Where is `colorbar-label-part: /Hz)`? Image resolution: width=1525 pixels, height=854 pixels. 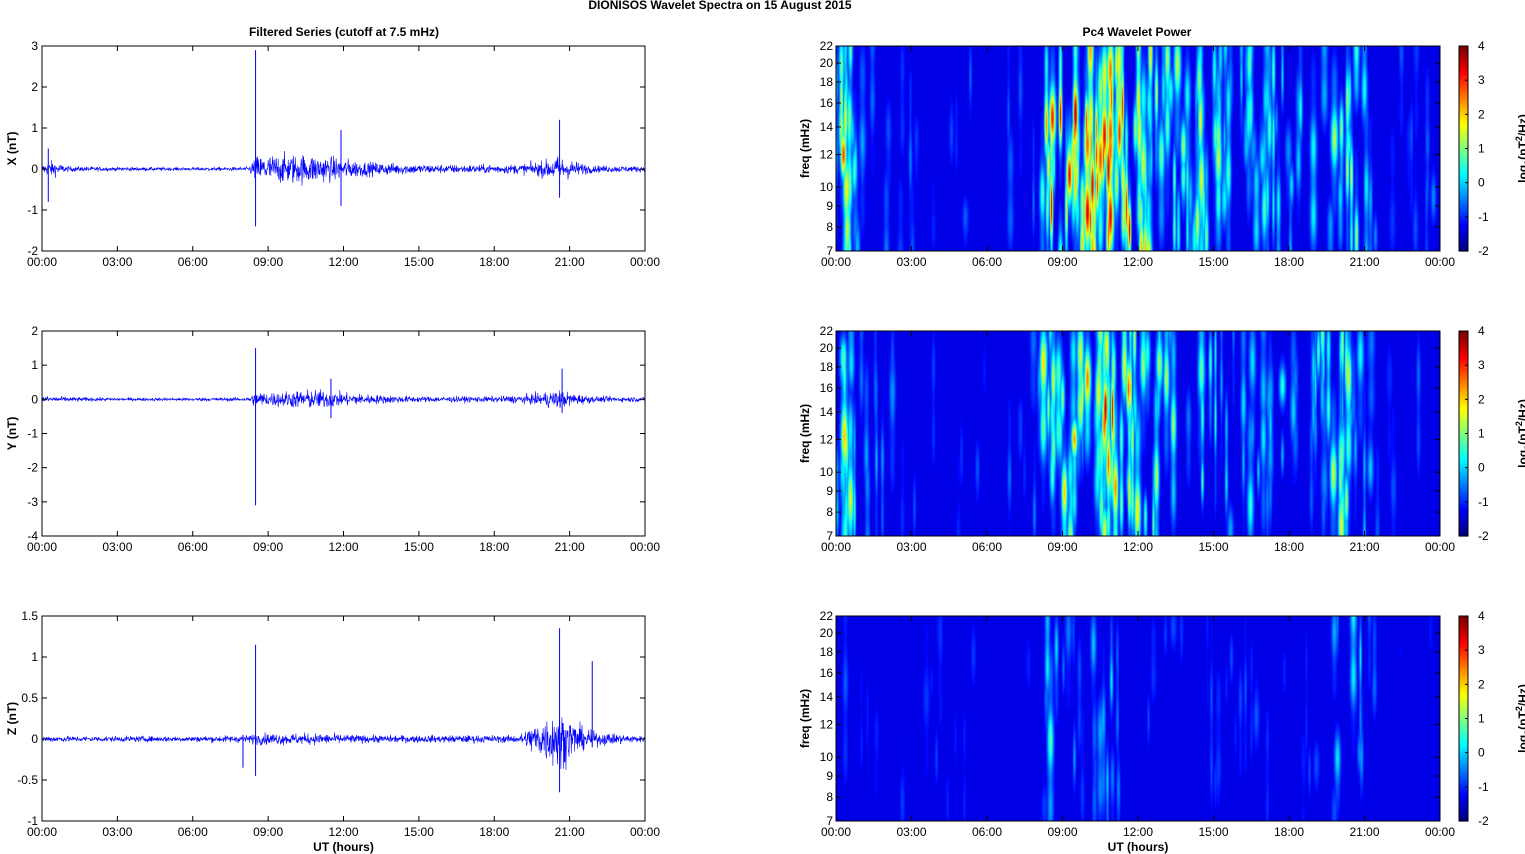
colorbar-label-part: /Hz) is located at coordinates (1520, 695).